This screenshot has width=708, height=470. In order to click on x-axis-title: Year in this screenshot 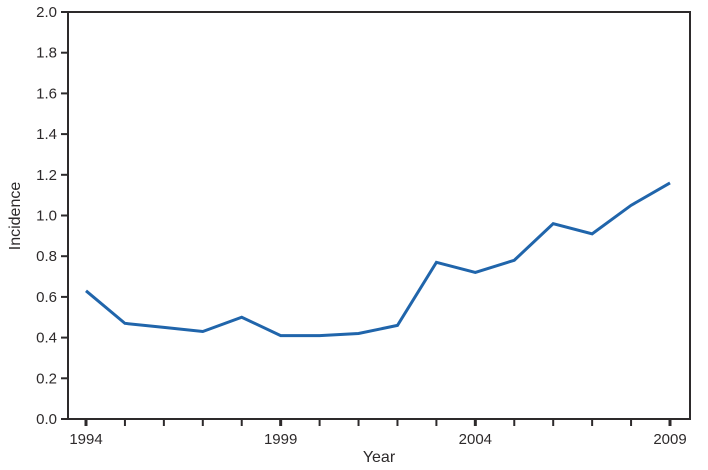, I will do `click(379, 457)`.